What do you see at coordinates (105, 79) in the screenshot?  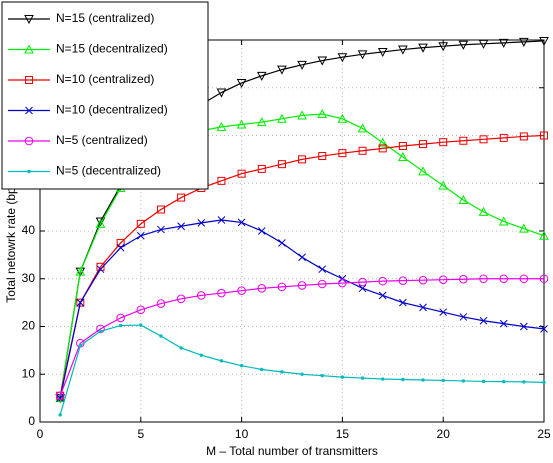 I see `legend-label: N=10 (centralized)` at bounding box center [105, 79].